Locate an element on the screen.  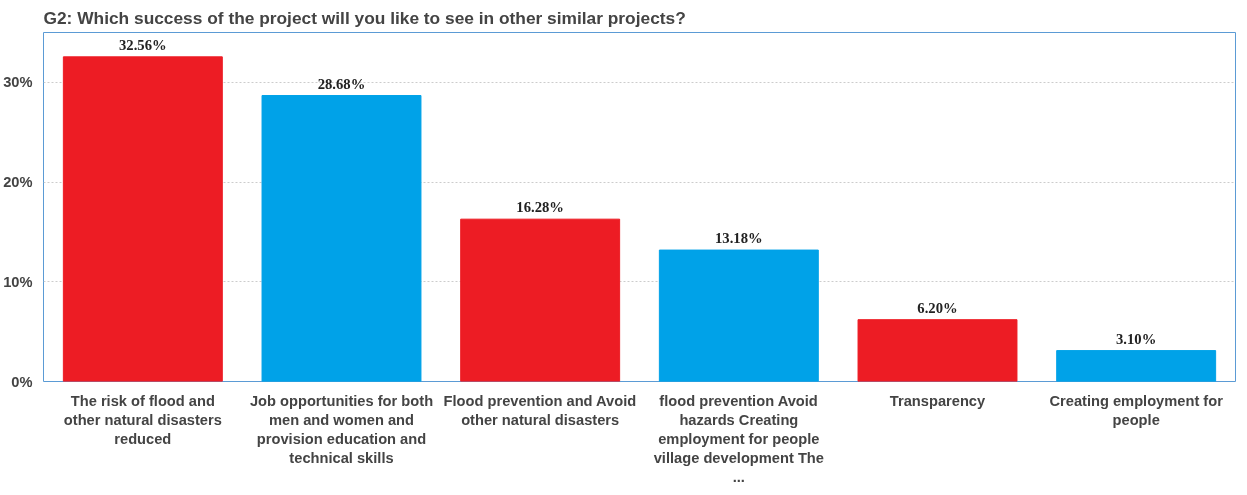
chart-title: G2: Which success of the project will you like to see in other similar projects? is located at coordinates (364, 17).